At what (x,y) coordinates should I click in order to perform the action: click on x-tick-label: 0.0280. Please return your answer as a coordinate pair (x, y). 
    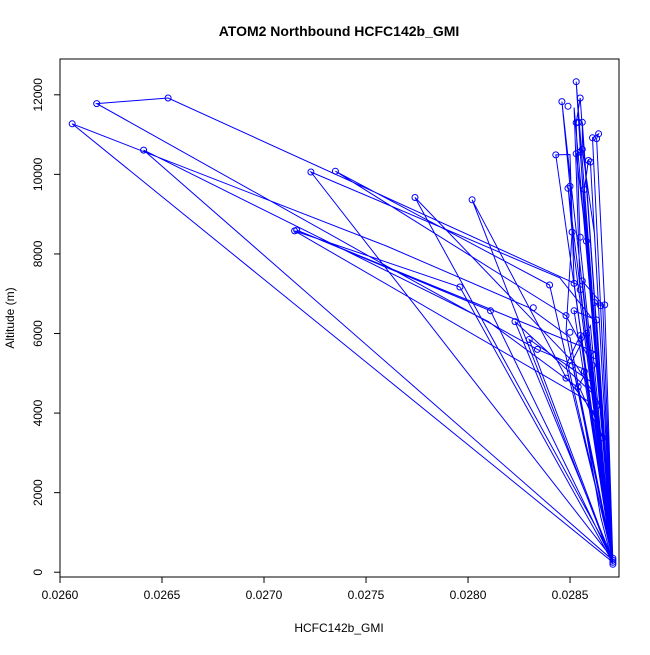
    Looking at the image, I should click on (468, 595).